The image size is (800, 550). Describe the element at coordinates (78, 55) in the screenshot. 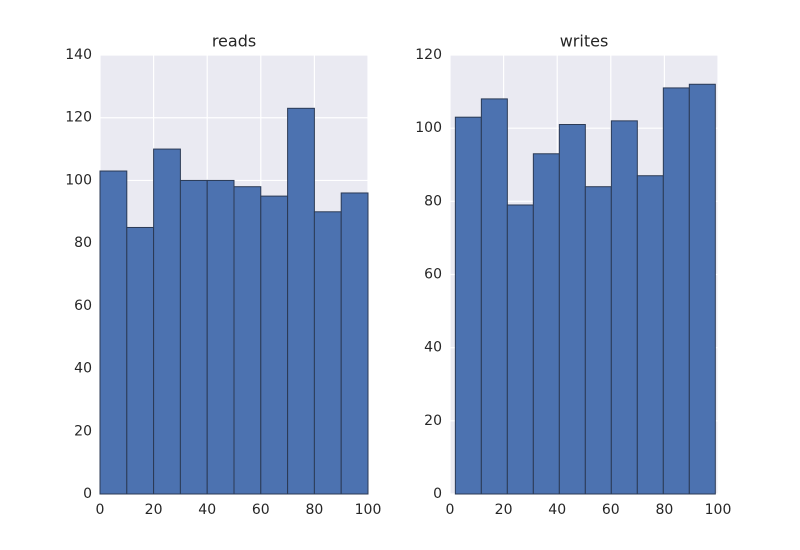

I see `y-tick-label: 140` at that location.